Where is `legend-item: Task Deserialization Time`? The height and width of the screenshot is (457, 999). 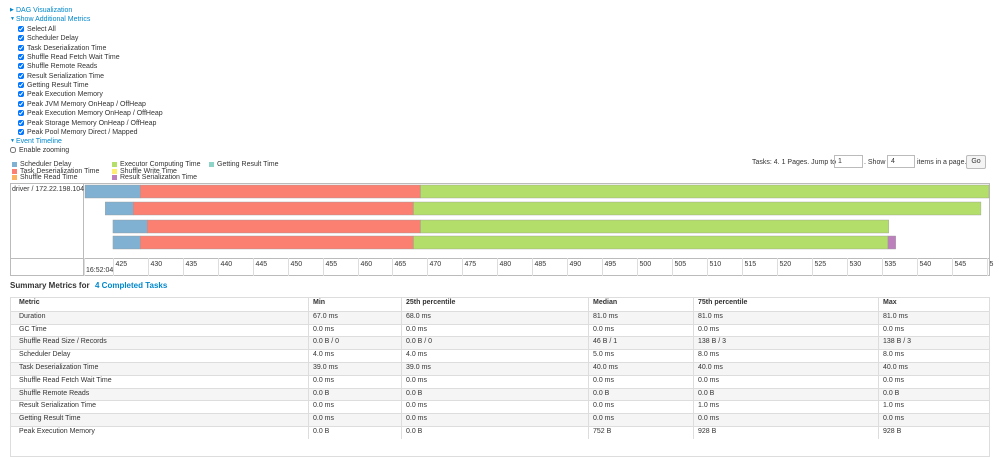 legend-item: Task Deserialization Time is located at coordinates (55, 171).